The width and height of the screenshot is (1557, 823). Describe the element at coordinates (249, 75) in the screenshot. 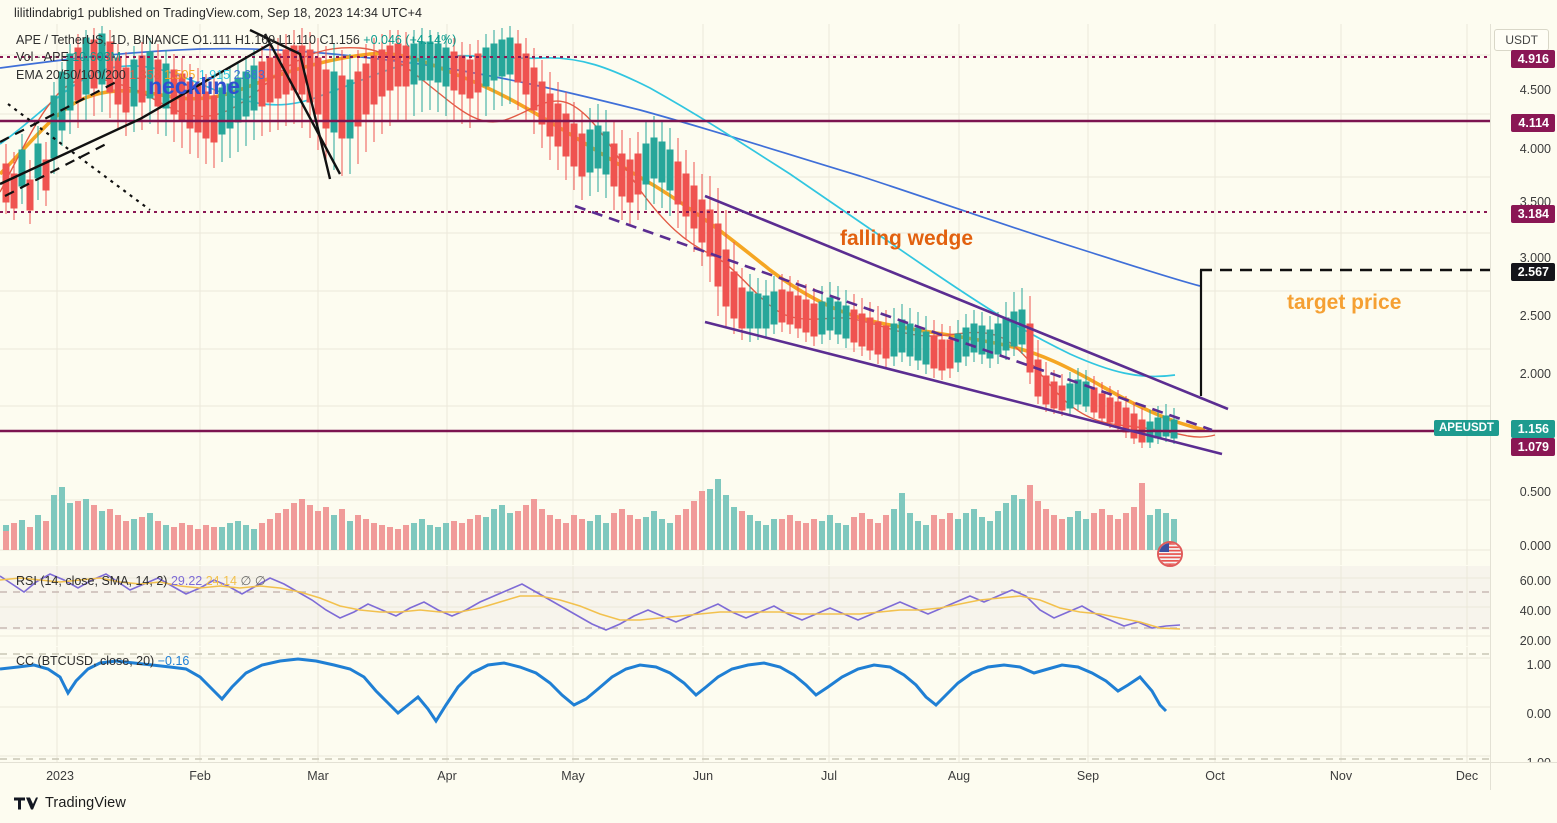

I see `ema200-value: 2.683` at that location.